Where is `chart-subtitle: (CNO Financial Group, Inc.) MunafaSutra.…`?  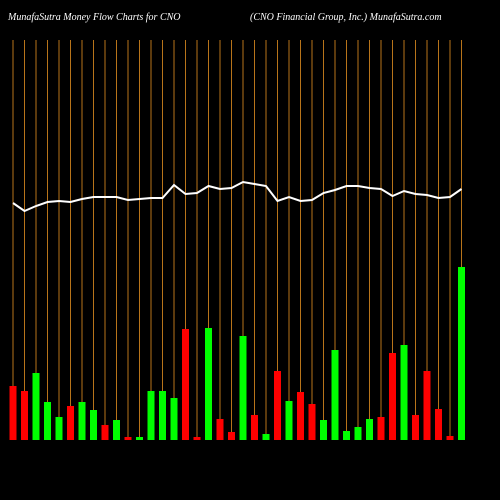
chart-subtitle: (CNO Financial Group, Inc.) MunafaSutra.… is located at coordinates (346, 17).